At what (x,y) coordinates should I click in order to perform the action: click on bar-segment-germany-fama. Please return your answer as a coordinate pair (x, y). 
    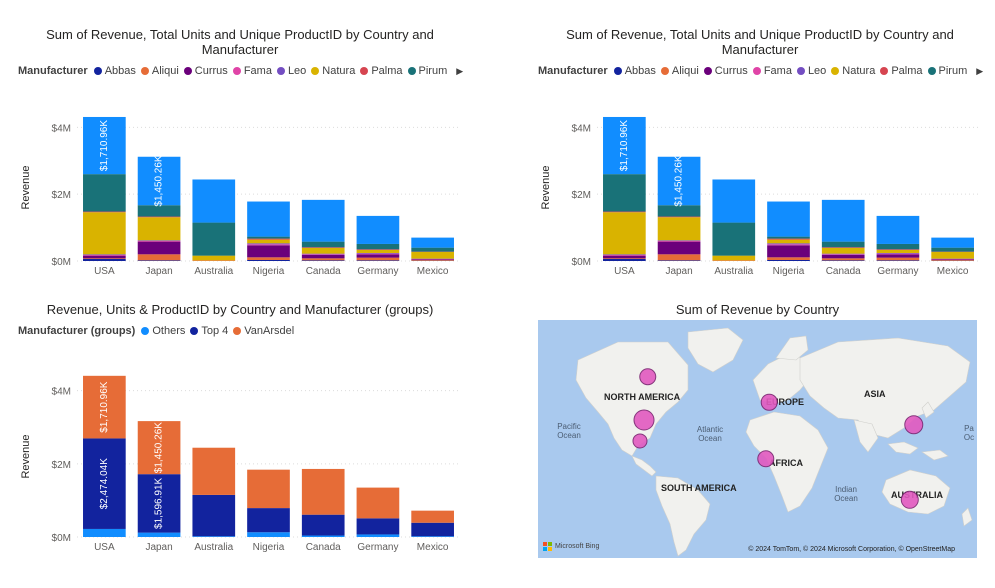
    Looking at the image, I should click on (378, 254).